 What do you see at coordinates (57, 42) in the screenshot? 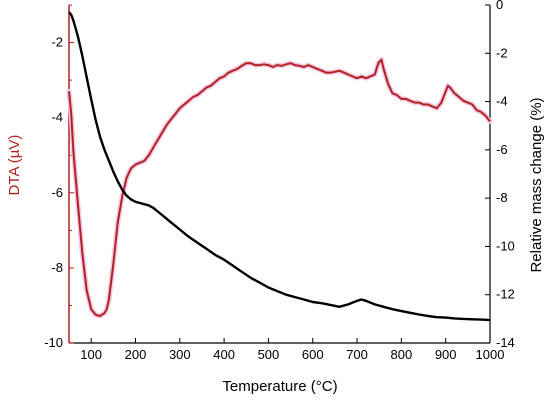
I see `y-left-tick-label: -2` at bounding box center [57, 42].